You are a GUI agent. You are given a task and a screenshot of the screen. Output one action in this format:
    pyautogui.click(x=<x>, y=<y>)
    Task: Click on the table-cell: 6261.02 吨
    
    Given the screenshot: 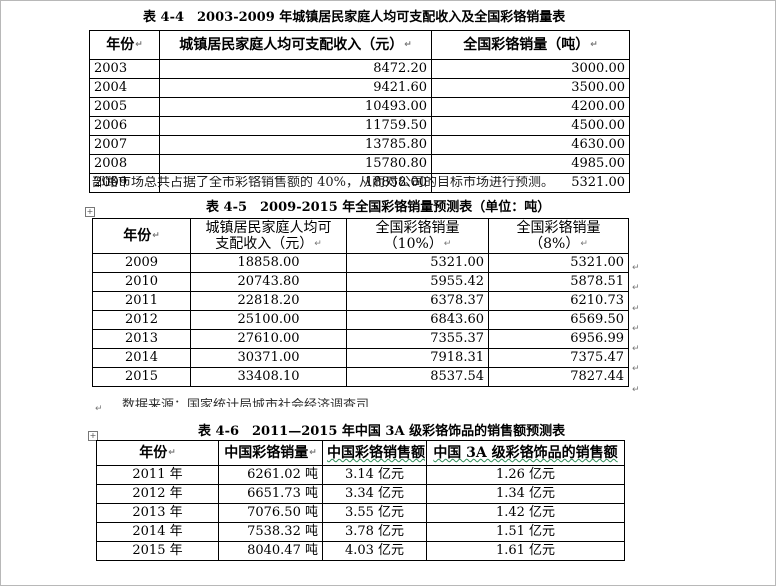 What is the action you would take?
    pyautogui.click(x=270, y=475)
    